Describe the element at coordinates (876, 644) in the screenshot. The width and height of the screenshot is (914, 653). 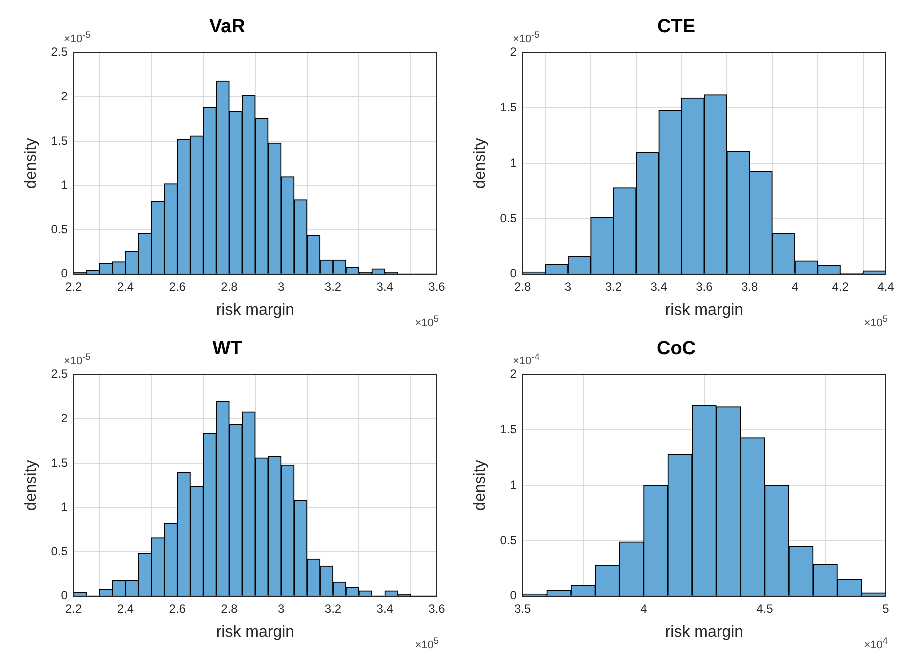
I see `text: ×10$^{4}$` at that location.